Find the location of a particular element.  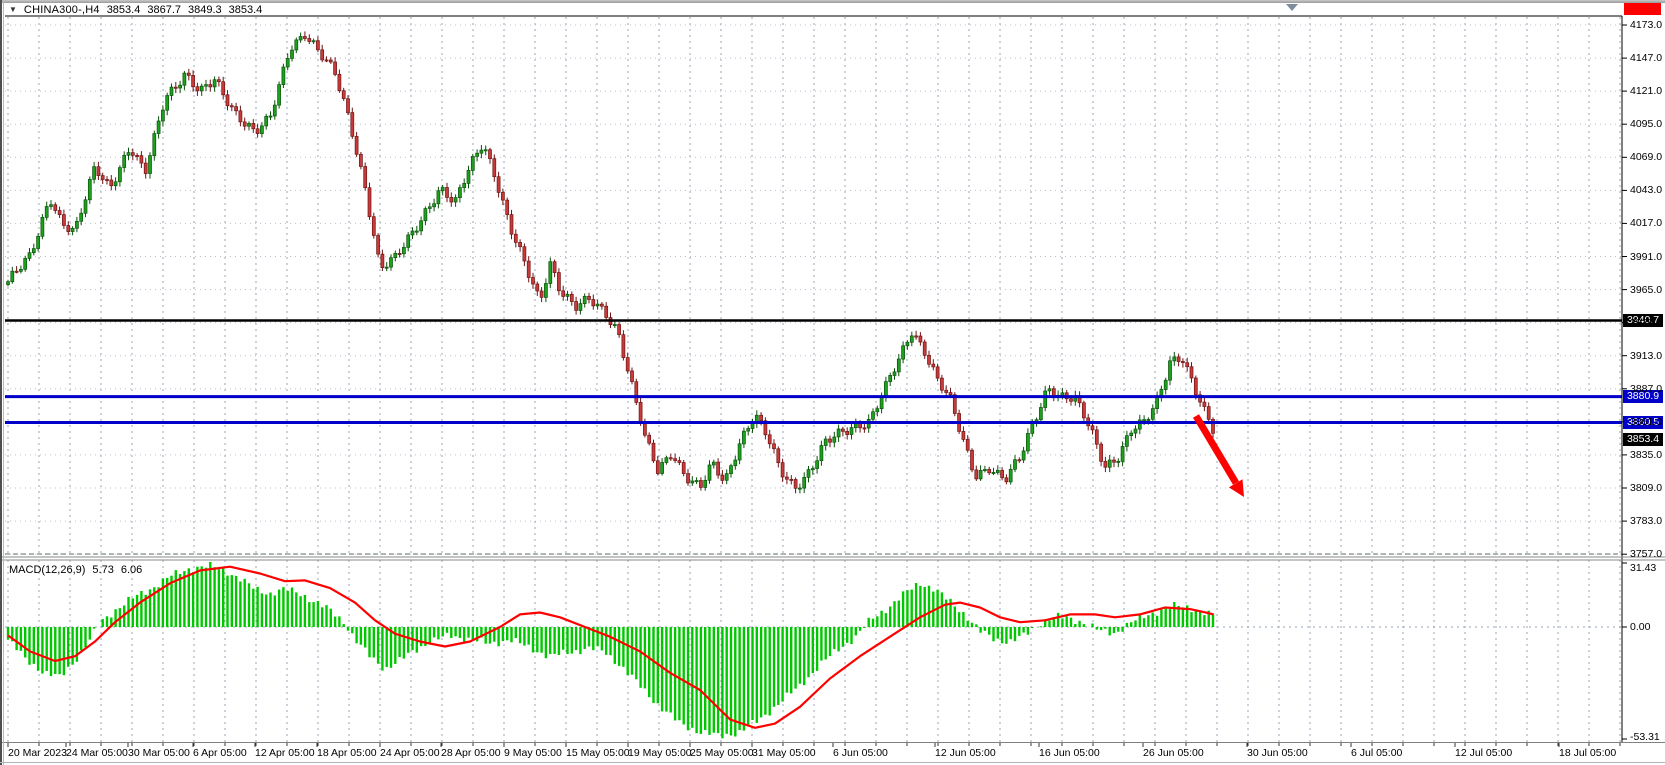

macd-name: MACD(12,26,9) is located at coordinates (47, 570).